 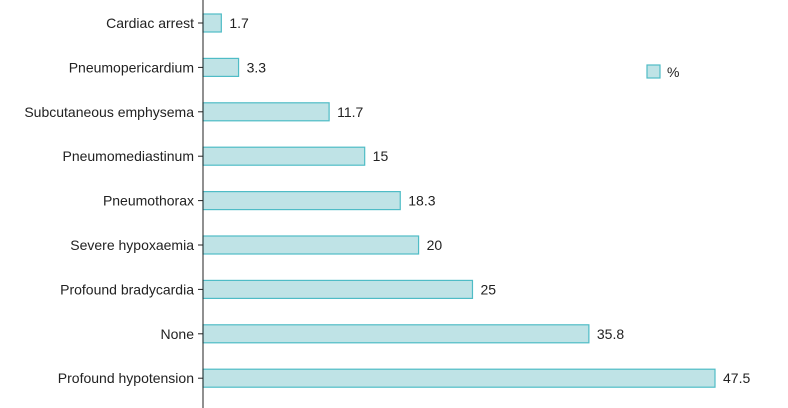 What do you see at coordinates (673, 72) in the screenshot?
I see `legend-label: %` at bounding box center [673, 72].